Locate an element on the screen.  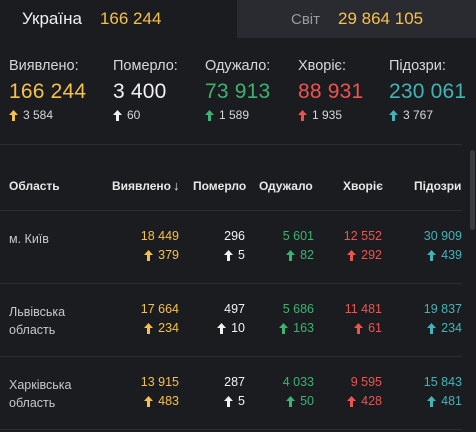
stat-delta: 1 935 is located at coordinates (330, 115).